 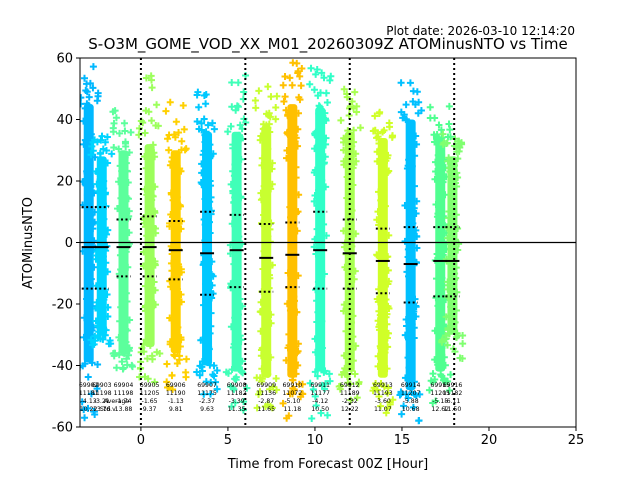 What do you see at coordinates (452, 401) in the screenshot?
I see `annotation-69916-2: -6.11` at bounding box center [452, 401].